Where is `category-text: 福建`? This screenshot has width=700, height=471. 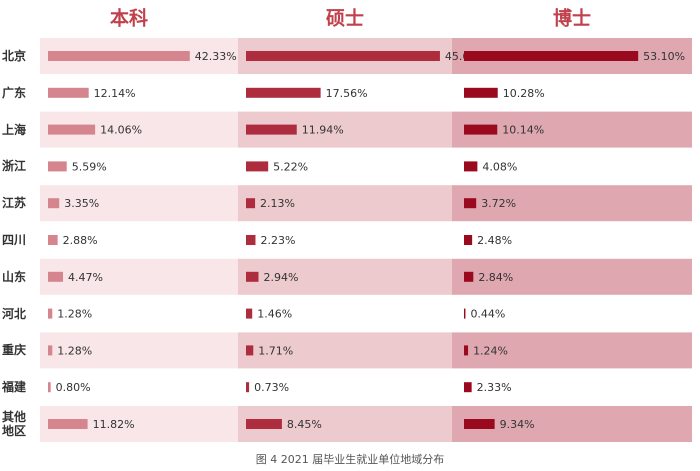
category-text: 福建 is located at coordinates (14, 387).